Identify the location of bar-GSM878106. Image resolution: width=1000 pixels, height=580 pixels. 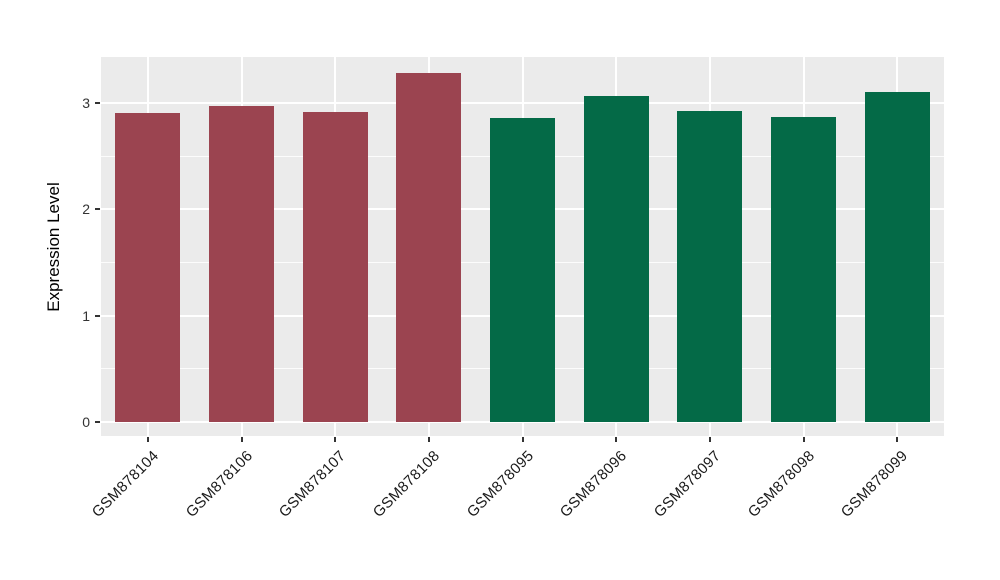
(241, 264).